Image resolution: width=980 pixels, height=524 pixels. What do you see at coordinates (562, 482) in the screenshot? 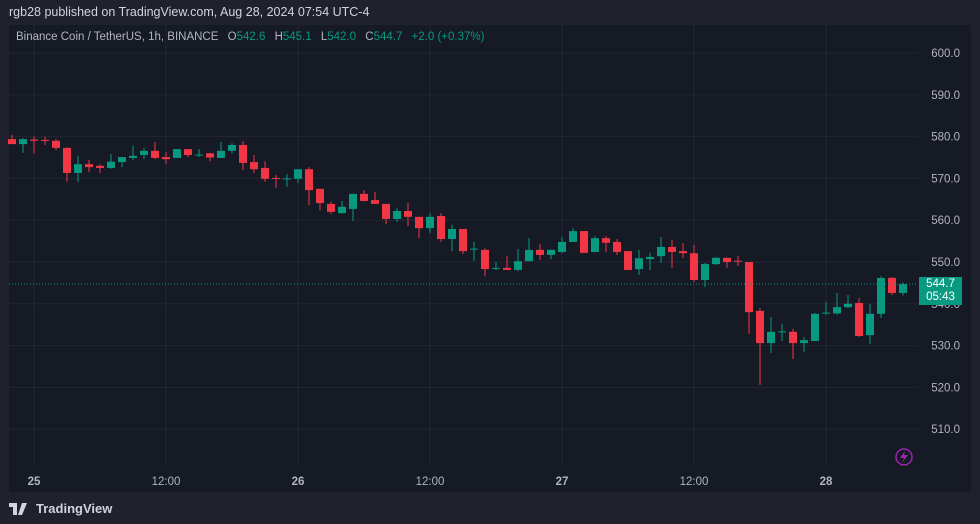
I see `x-tick-label: 27` at bounding box center [562, 482].